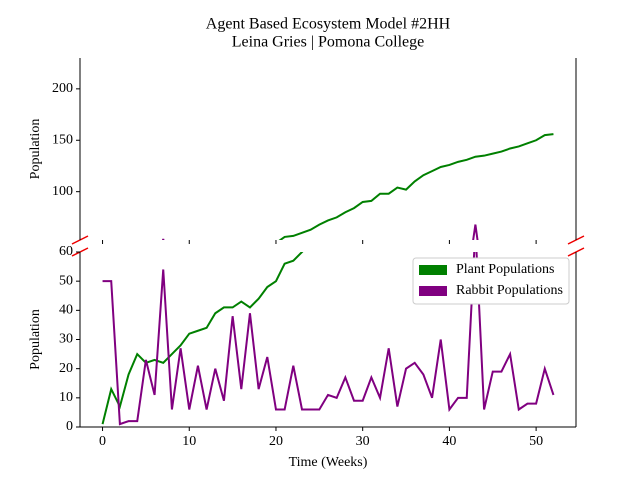 The image size is (640, 480). I want to click on x-tick-label: 30, so click(363, 441).